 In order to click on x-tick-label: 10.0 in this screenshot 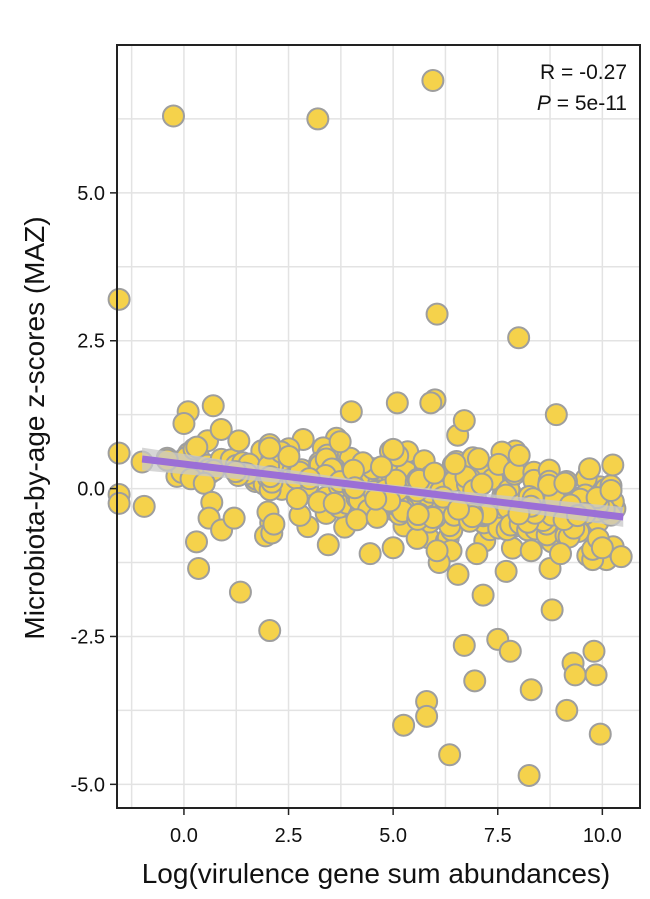, I will do `click(602, 836)`.